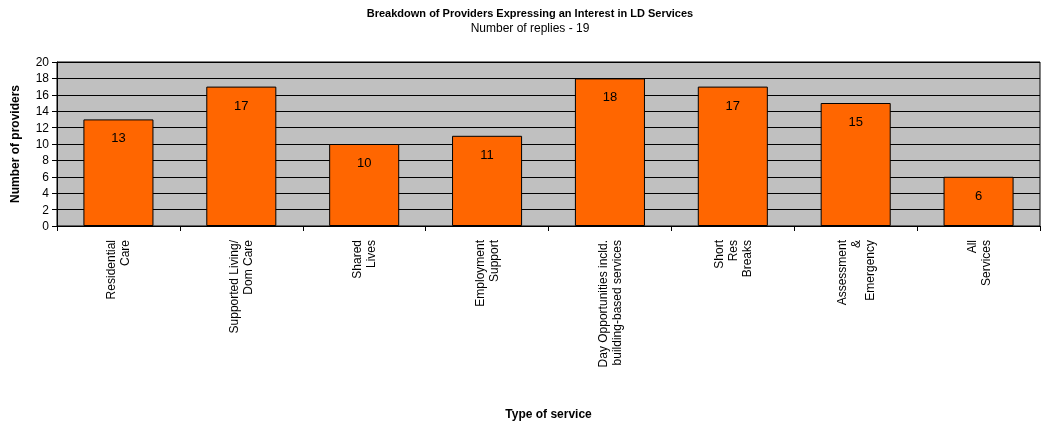  What do you see at coordinates (549, 414) in the screenshot?
I see `x-axis-title: Type of service` at bounding box center [549, 414].